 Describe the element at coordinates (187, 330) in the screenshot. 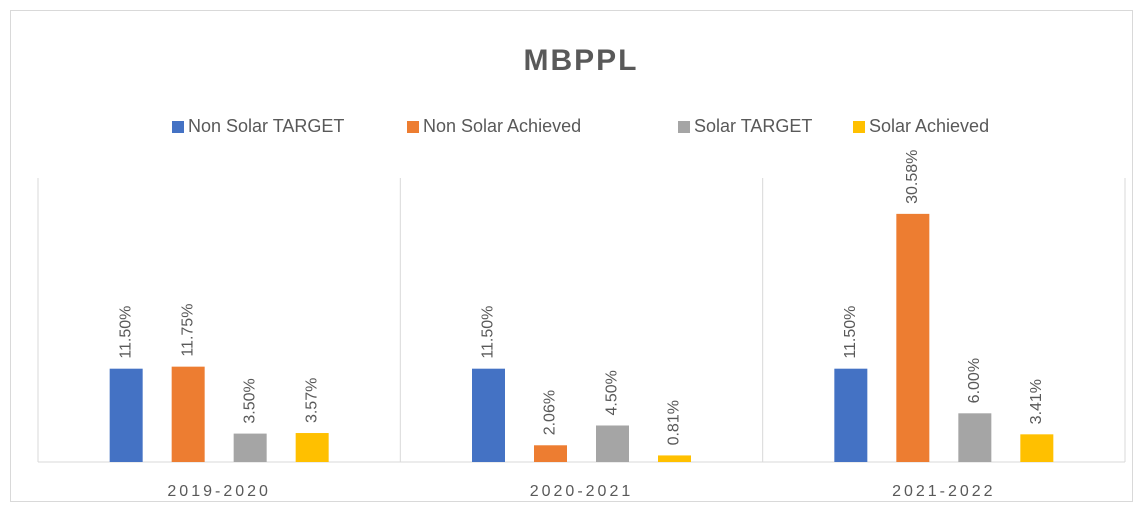

I see `data-label: 11.75%` at that location.